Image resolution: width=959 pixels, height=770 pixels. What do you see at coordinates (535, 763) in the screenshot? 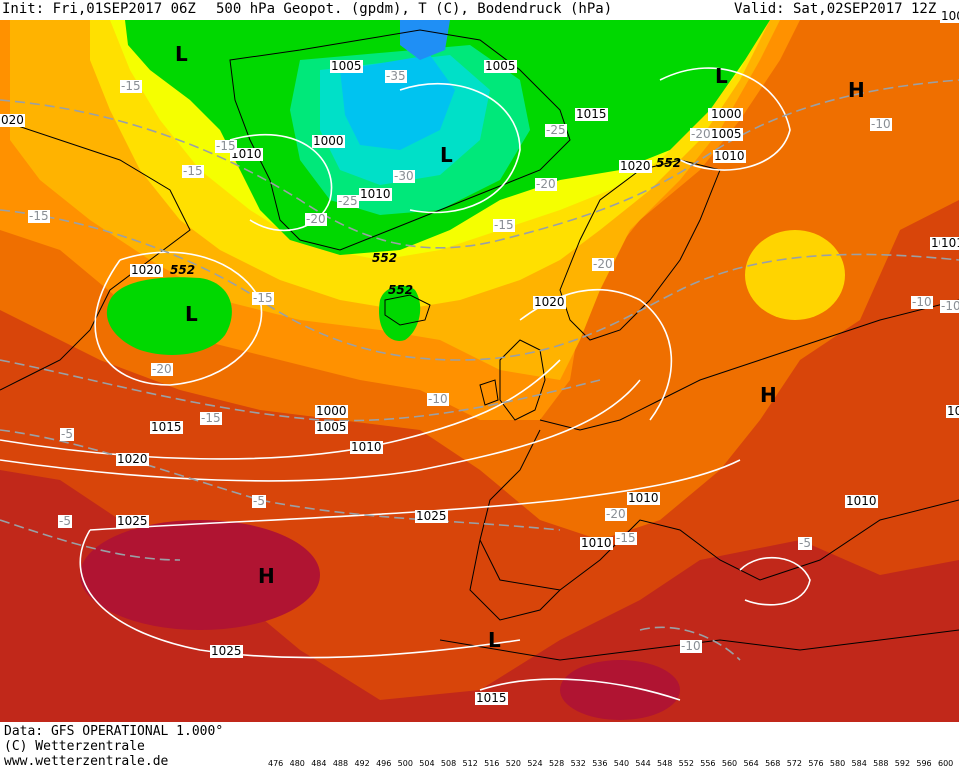
I see `legend-tick: 524` at bounding box center [535, 763].